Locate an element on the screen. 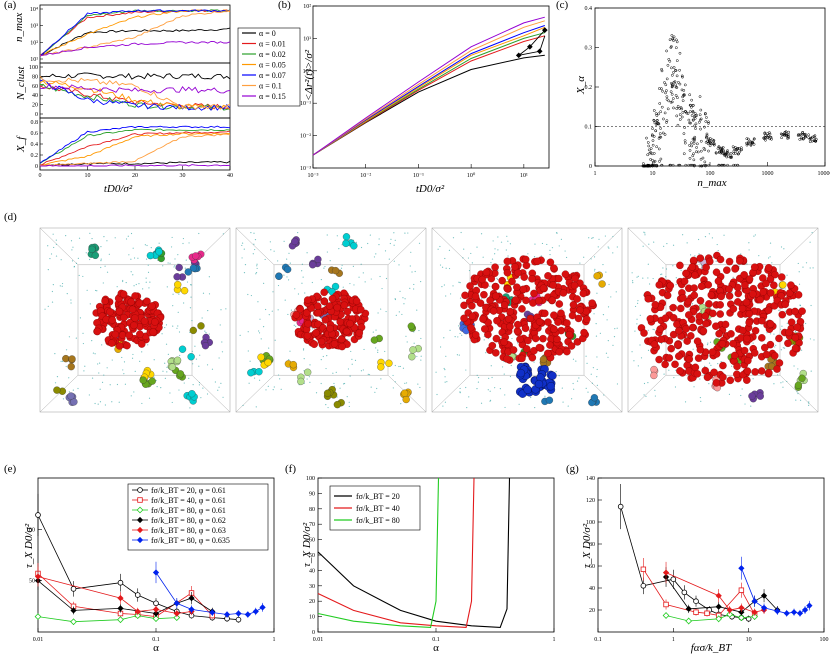 This screenshot has width=830, height=656. a-ytick-label: 0 is located at coordinates (36, 167).